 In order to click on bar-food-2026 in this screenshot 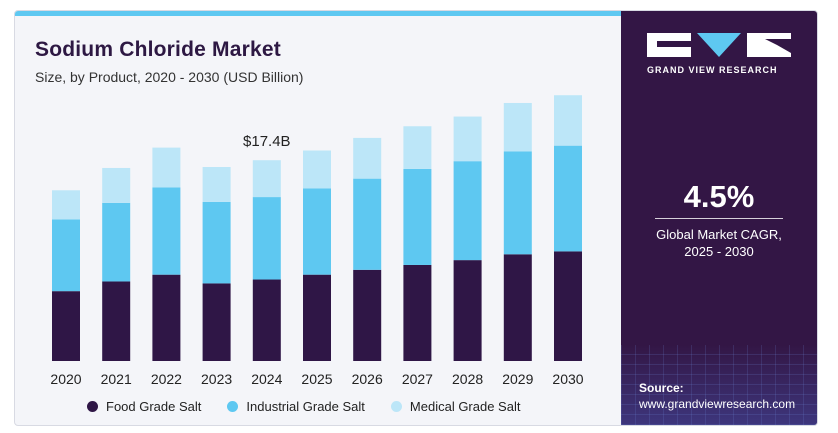, I will do `click(367, 315)`.